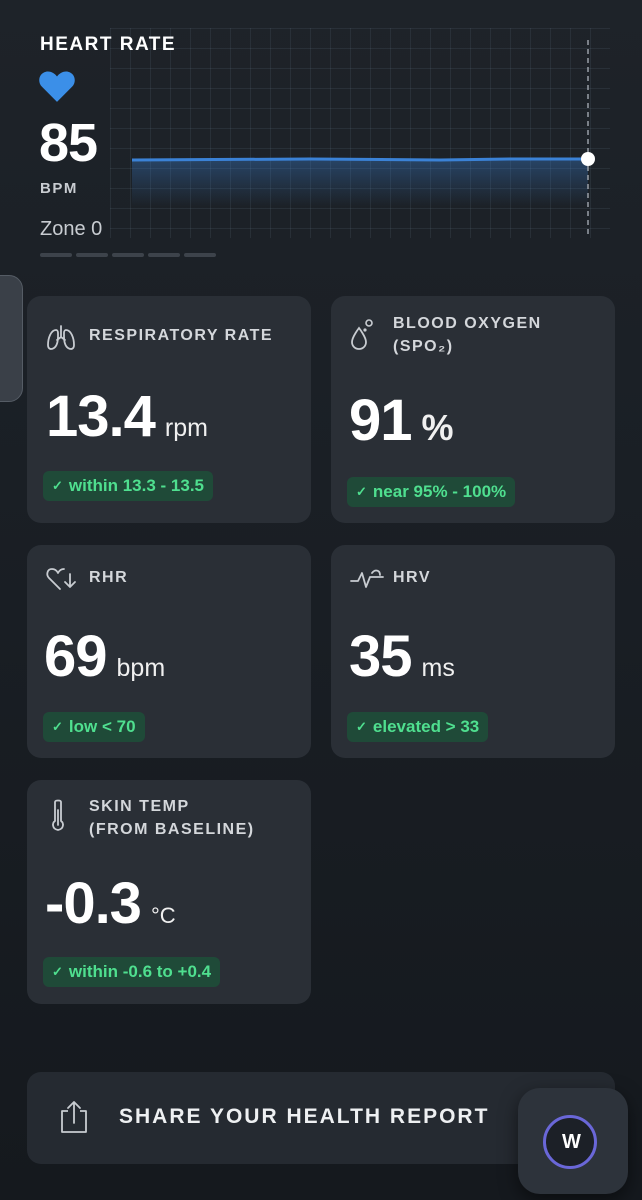 The height and width of the screenshot is (1200, 642). I want to click on value-unit: rpm, so click(186, 428).